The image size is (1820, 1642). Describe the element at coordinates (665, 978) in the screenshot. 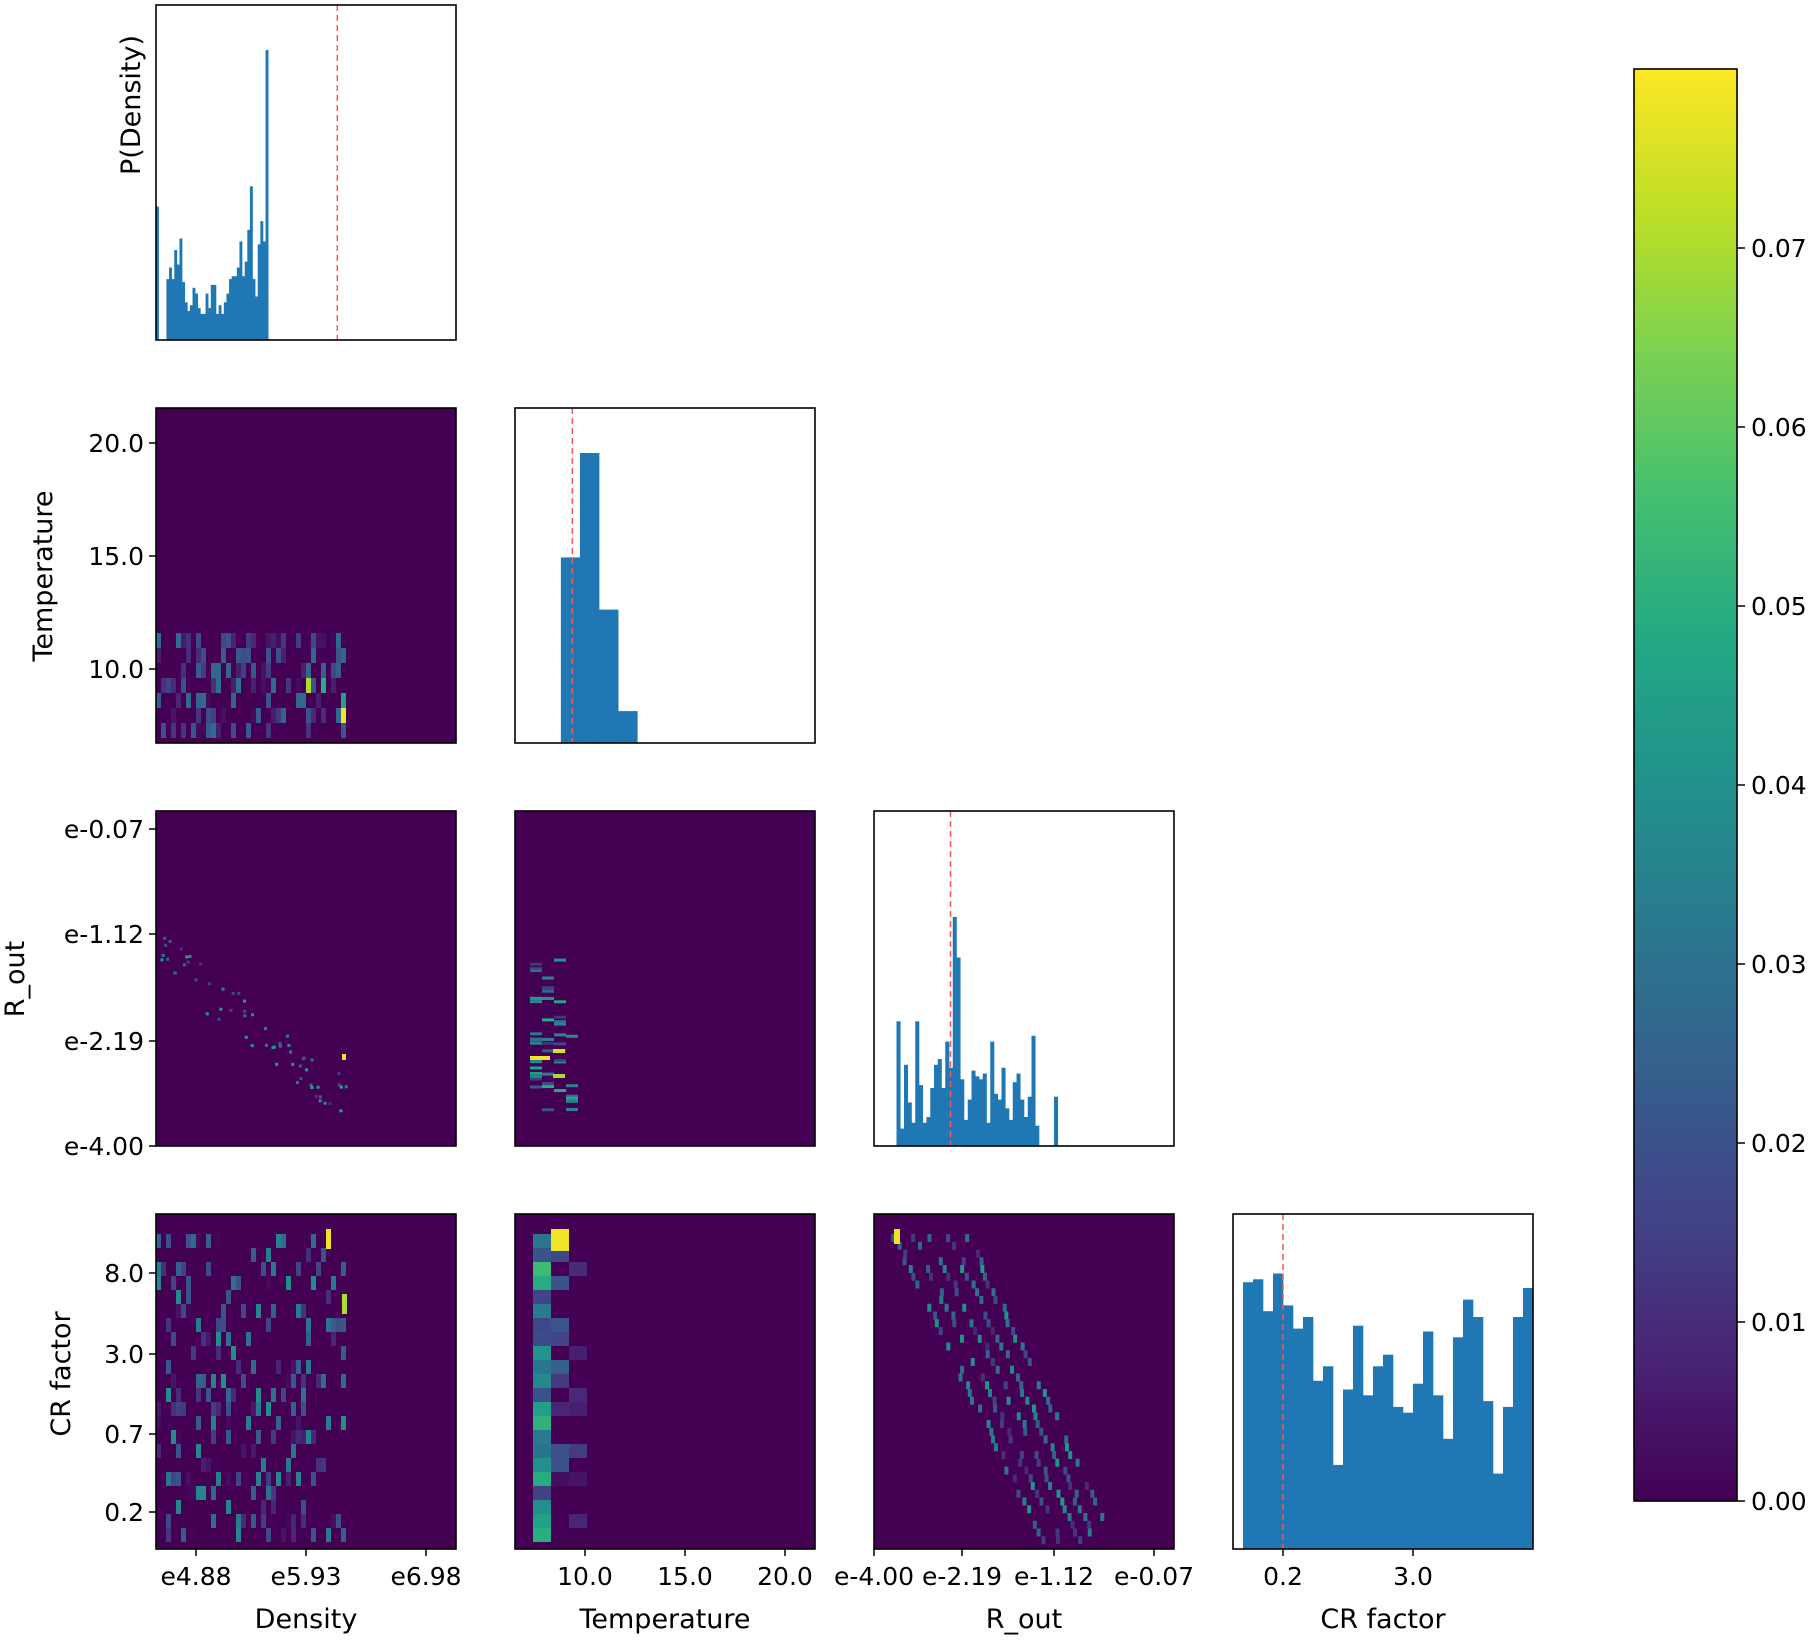

I see `heatmap-panel-r2-c1` at that location.